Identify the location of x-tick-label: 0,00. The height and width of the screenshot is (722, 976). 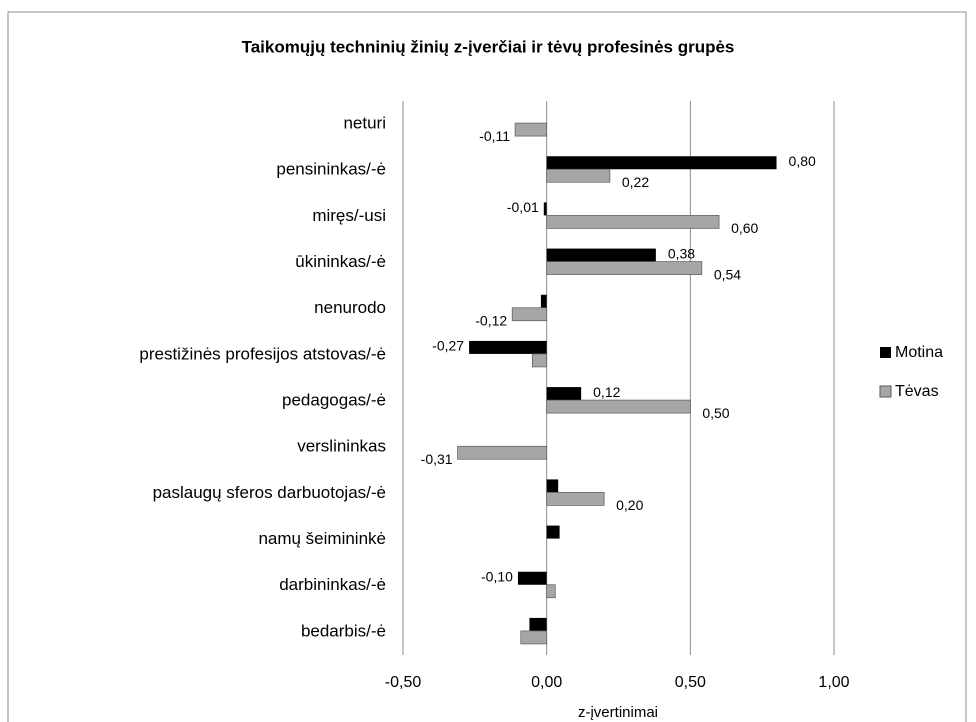
(546, 682).